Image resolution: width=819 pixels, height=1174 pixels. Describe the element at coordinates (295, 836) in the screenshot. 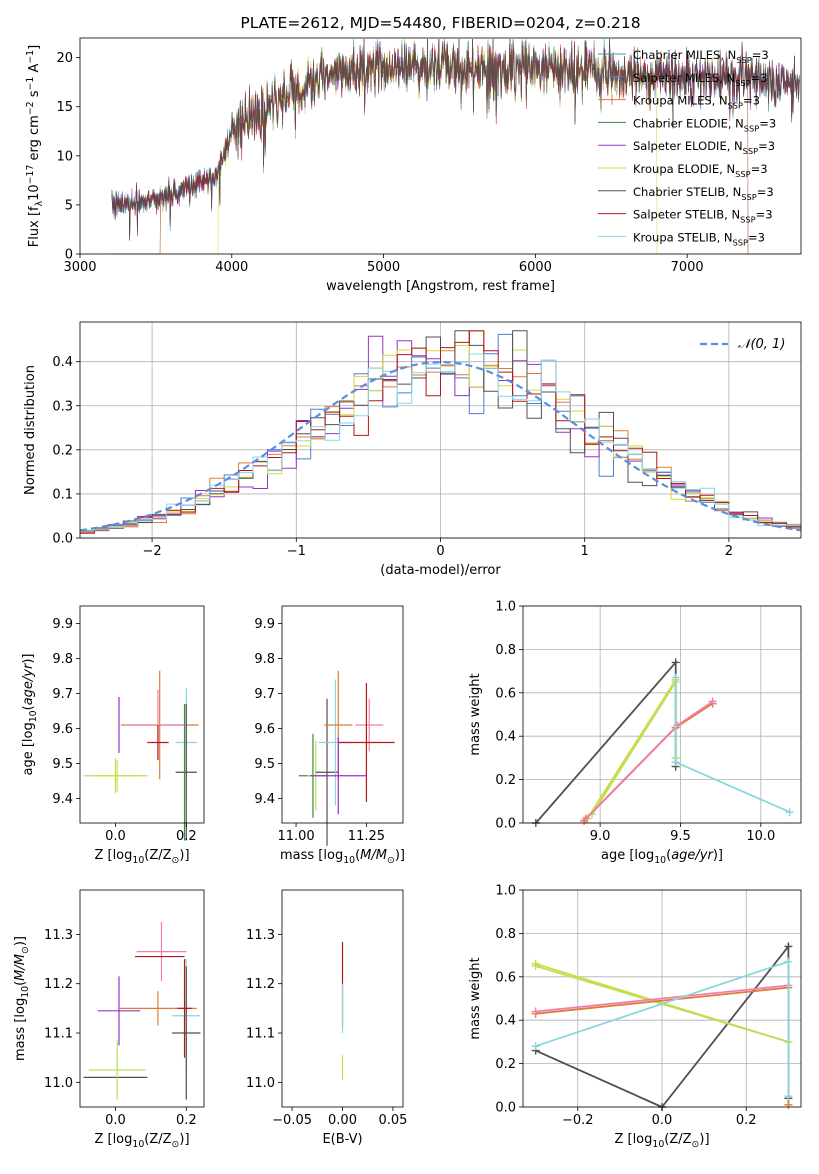

I see `x-tick-label: 11.00` at that location.